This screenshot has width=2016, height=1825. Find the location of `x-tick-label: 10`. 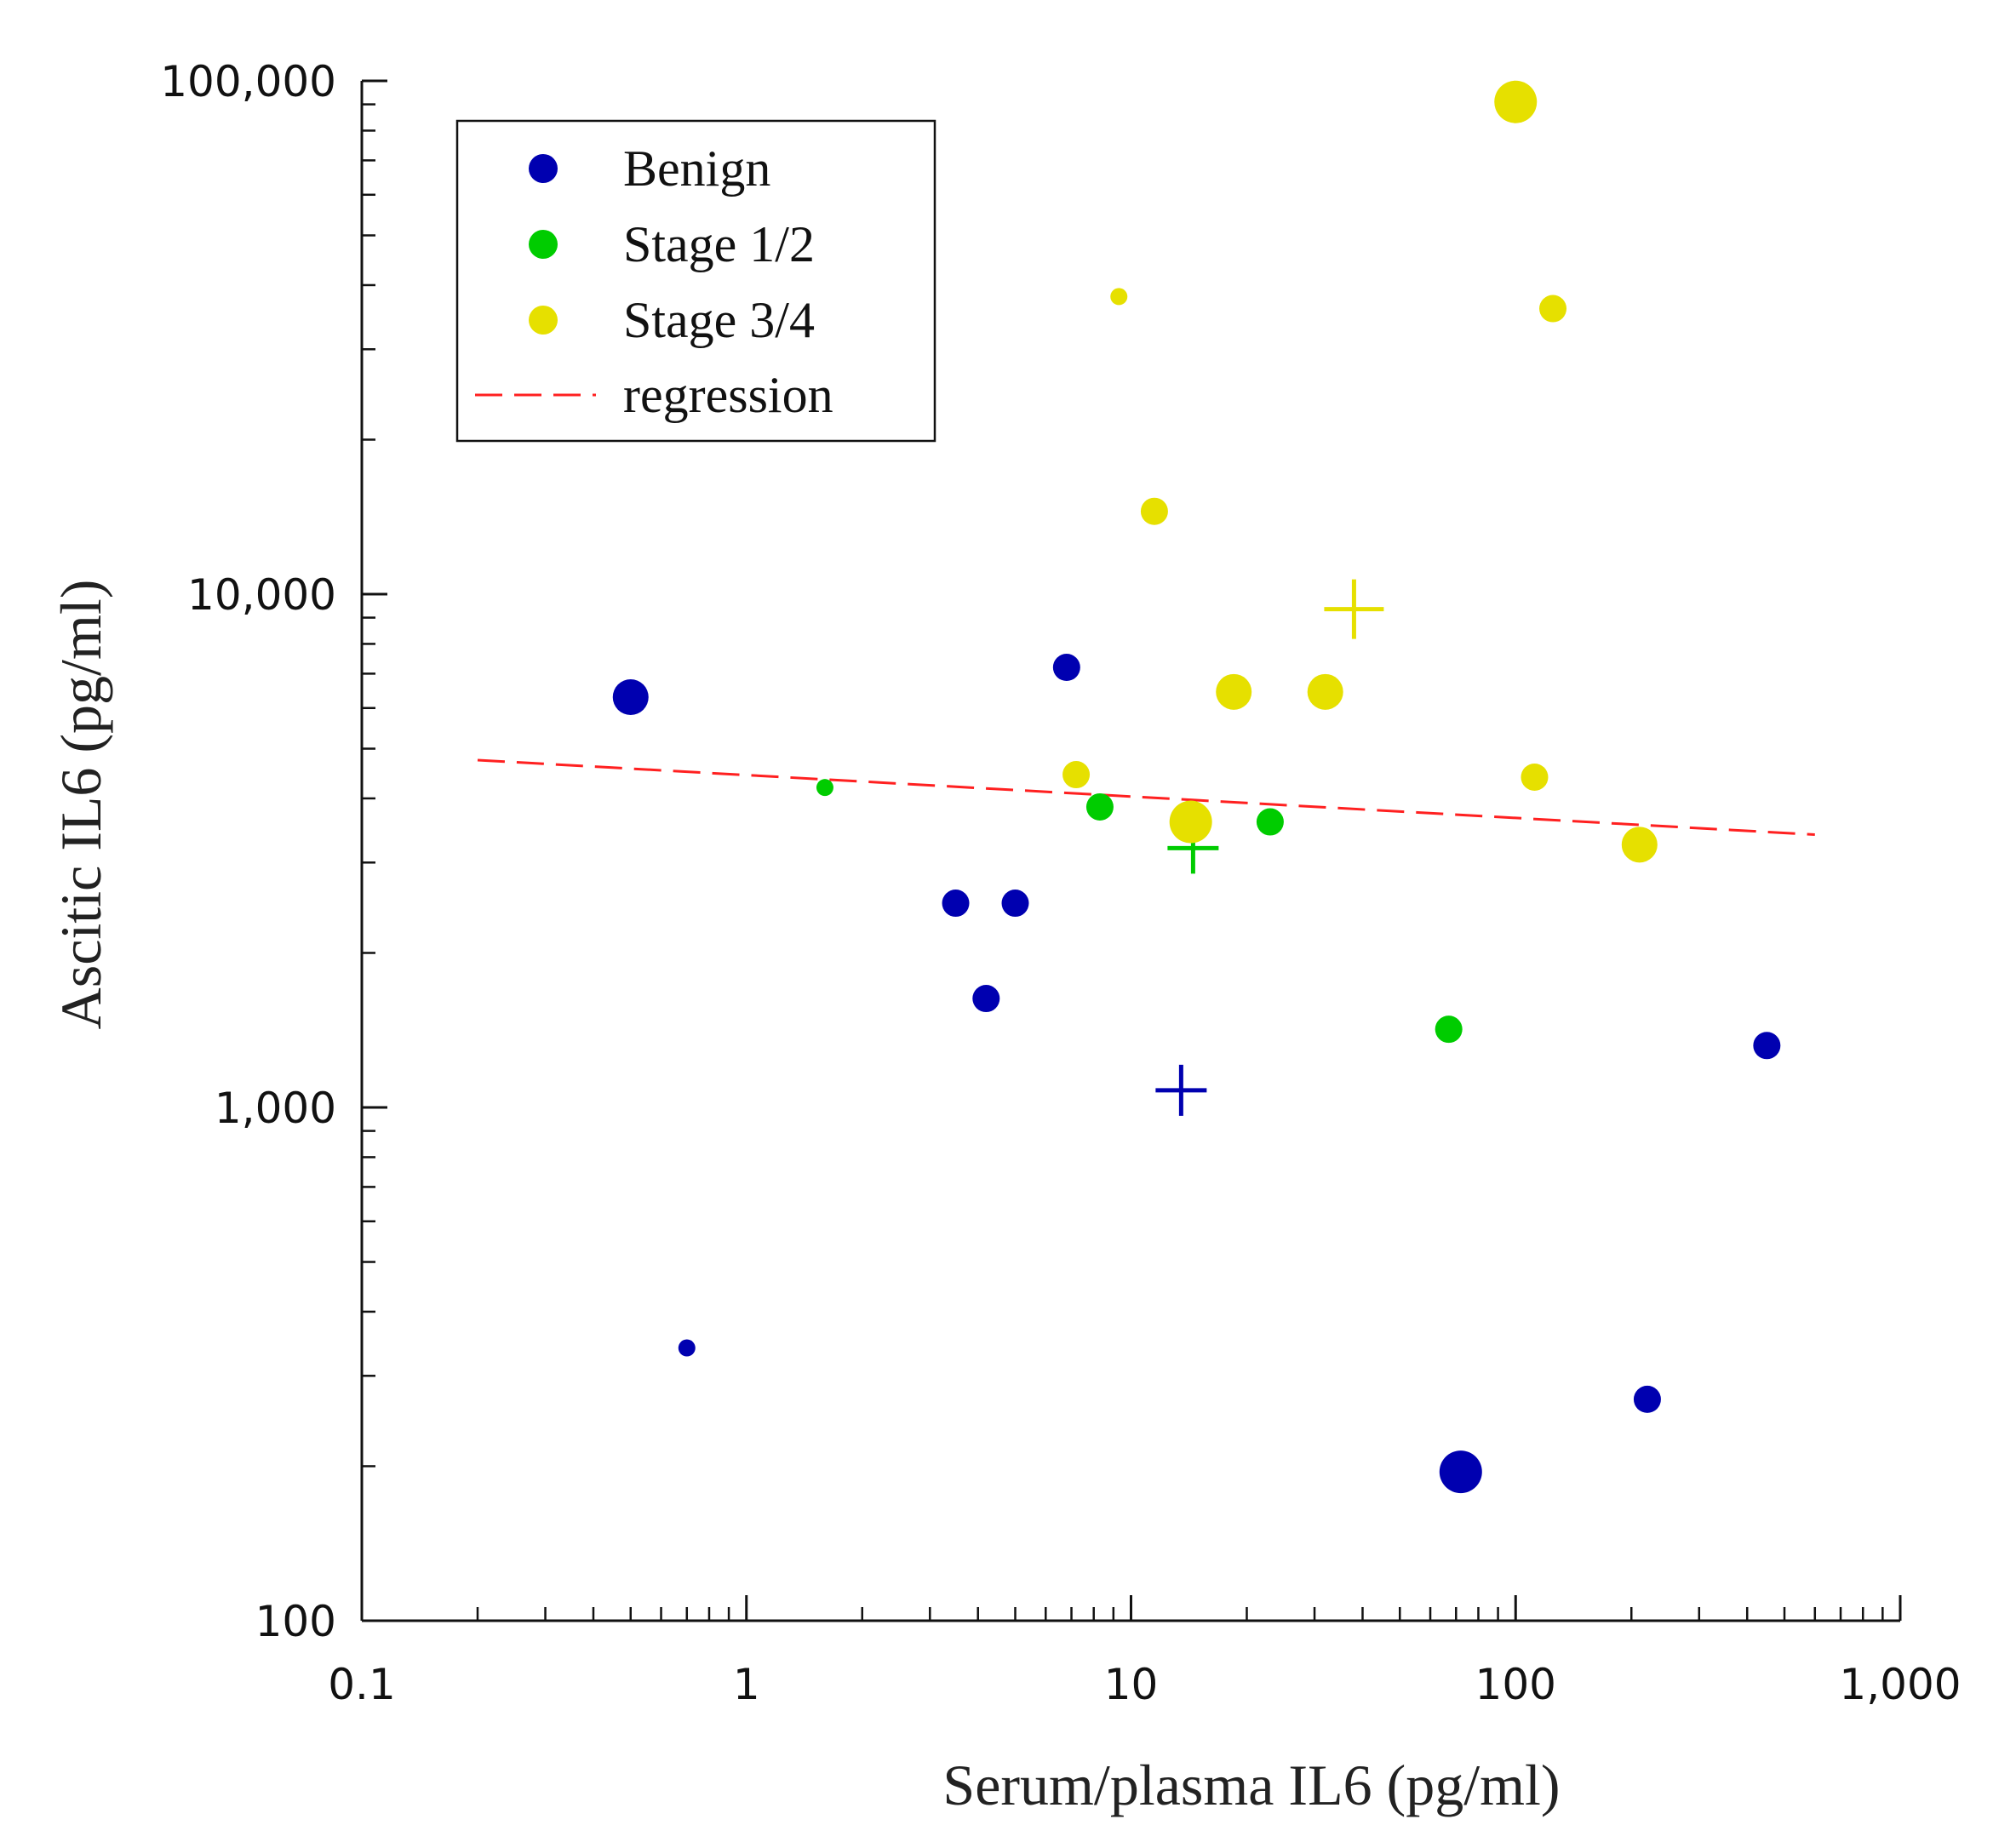

x-tick-label: 10 is located at coordinates (1131, 1685).